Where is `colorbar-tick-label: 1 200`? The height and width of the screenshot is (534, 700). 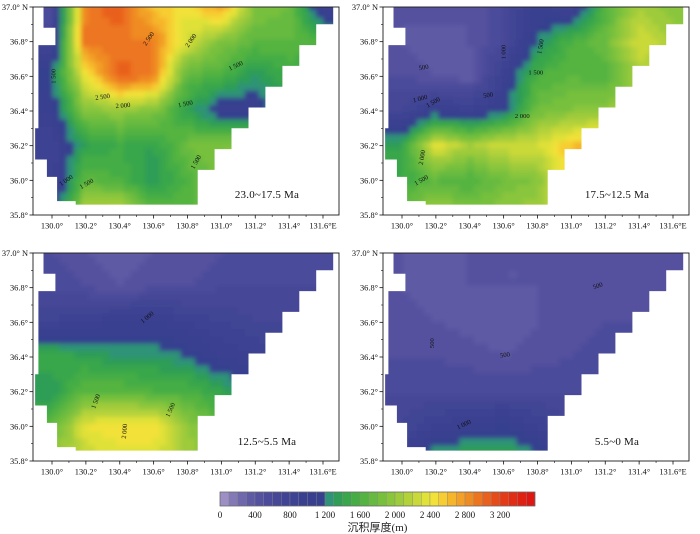
colorbar-tick-label: 1 200 is located at coordinates (325, 515).